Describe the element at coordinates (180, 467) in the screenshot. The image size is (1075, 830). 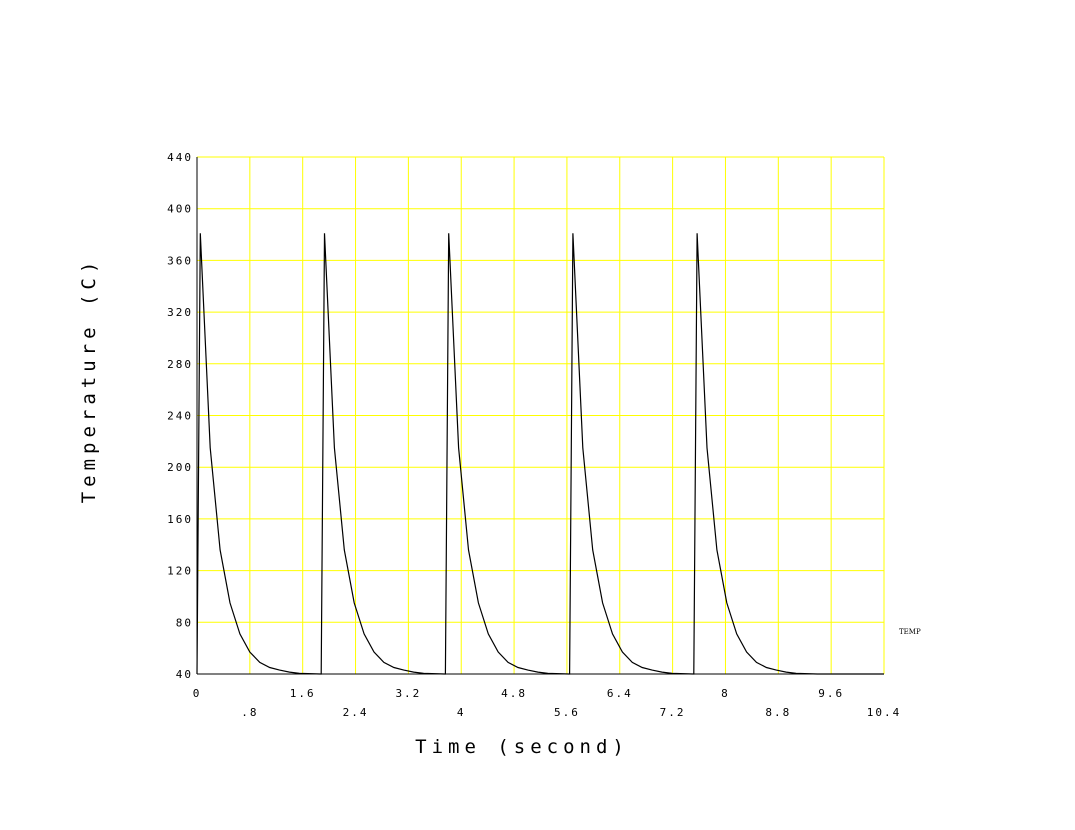
I see `y-tick-label: 200` at that location.